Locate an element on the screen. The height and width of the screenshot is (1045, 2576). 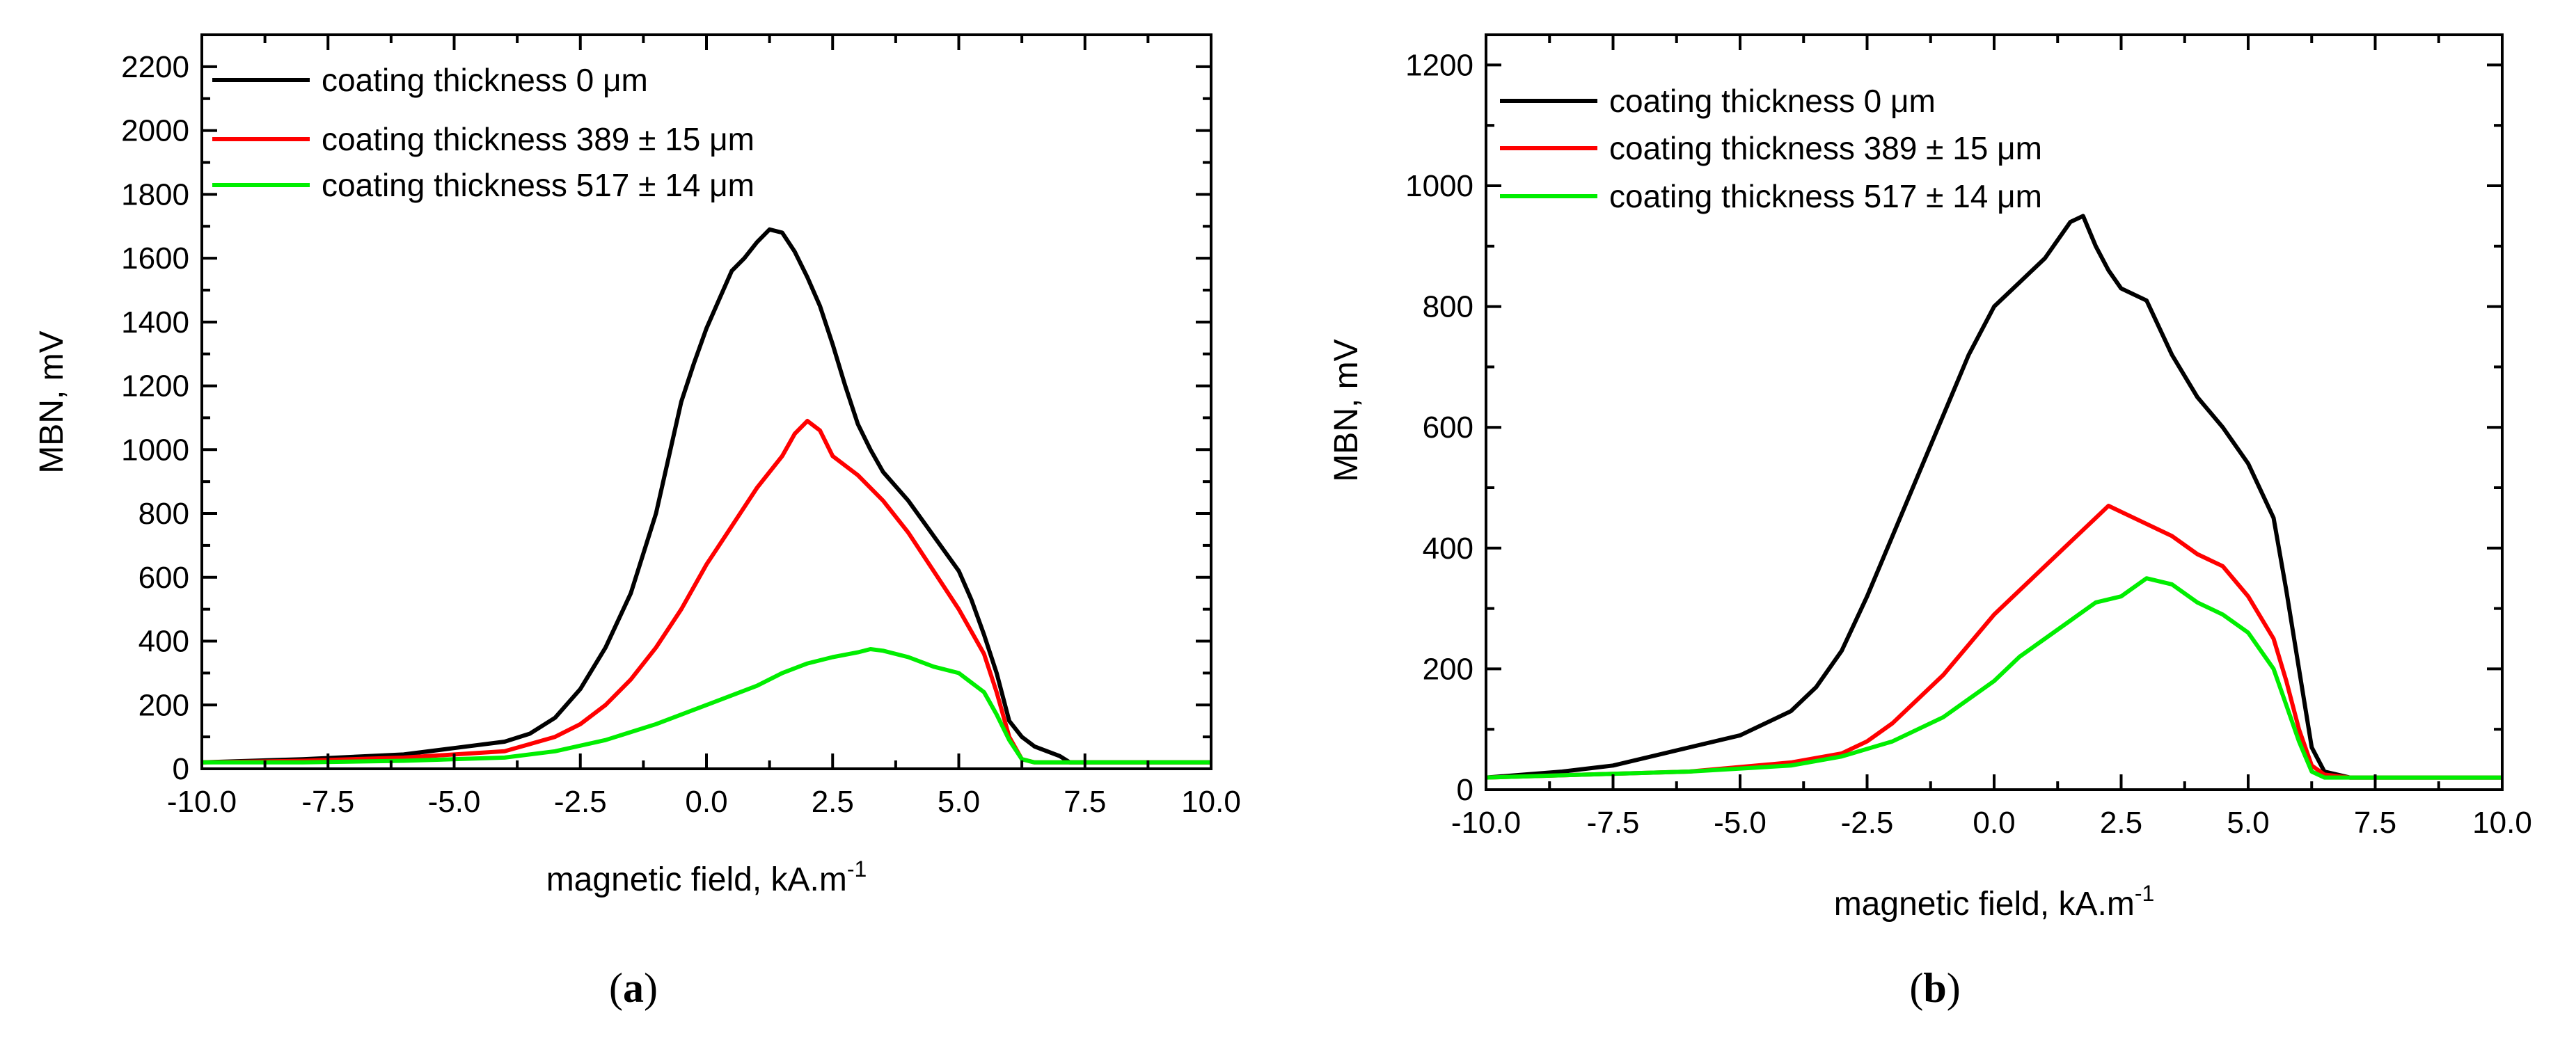
series-line-389um is located at coordinates (1993, 642).